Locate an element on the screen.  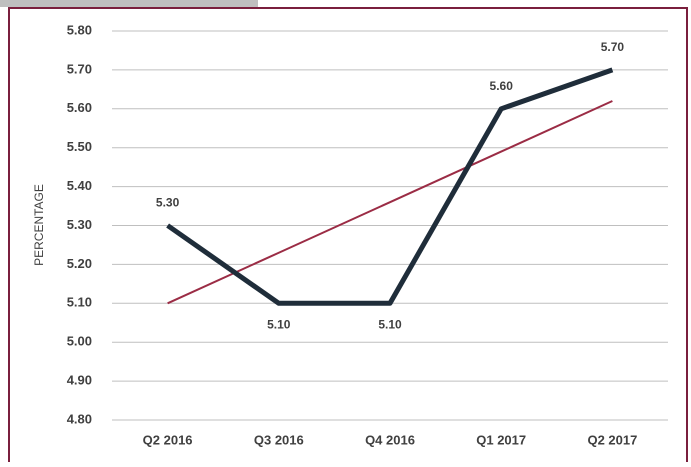
y-tick-label: 5.10 is located at coordinates (79, 302).